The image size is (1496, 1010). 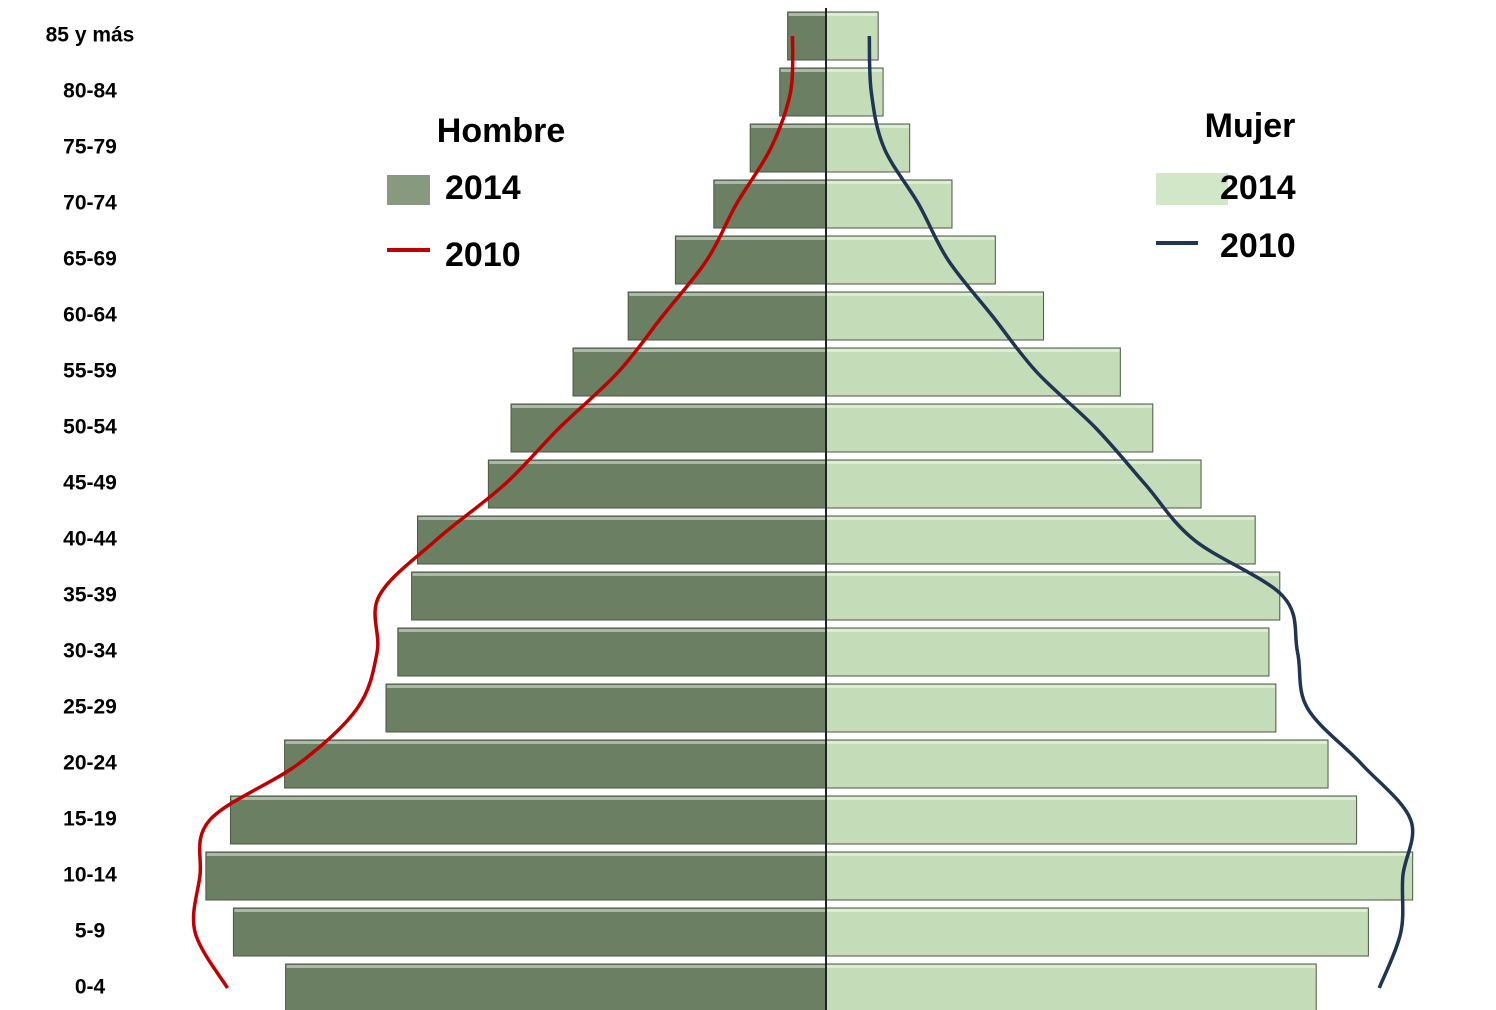 I want to click on y-tick-label: 60-64, so click(x=90, y=315).